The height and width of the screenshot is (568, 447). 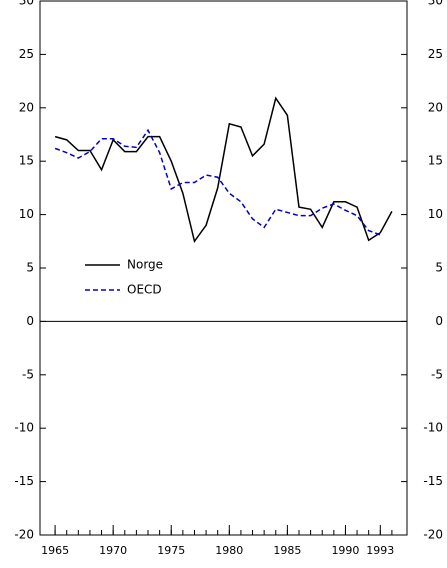 What do you see at coordinates (217, 182) in the screenshot?
I see `line-series` at bounding box center [217, 182].